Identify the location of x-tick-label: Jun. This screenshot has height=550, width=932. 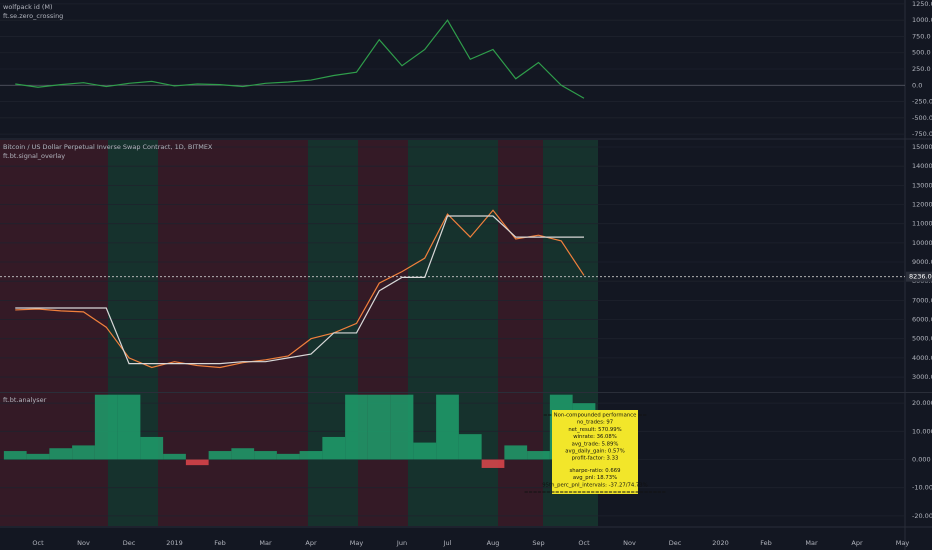
(401, 543).